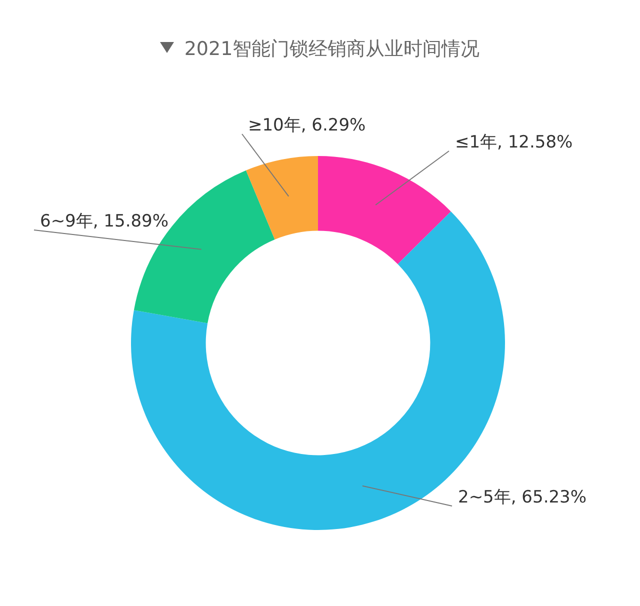  What do you see at coordinates (332, 49) in the screenshot?
I see `chart-title: 2021智能门锁经销商从业时间情况` at bounding box center [332, 49].